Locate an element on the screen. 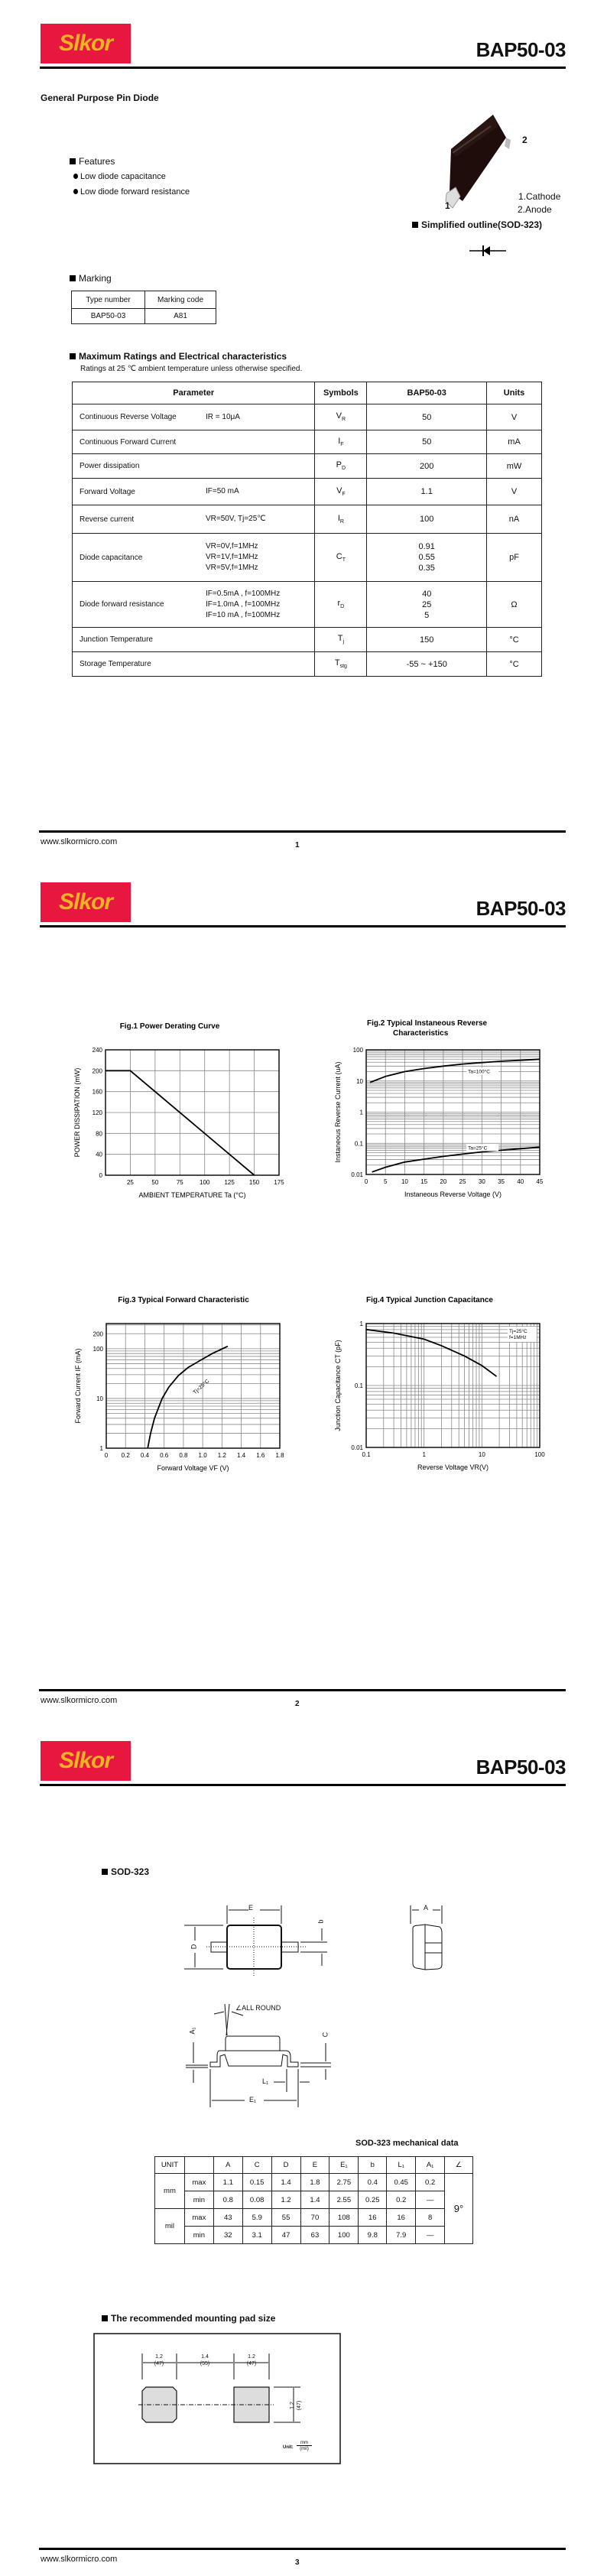 Image resolution: width=607 pixels, height=2576 pixels. value-text: 0.91 is located at coordinates (426, 546).